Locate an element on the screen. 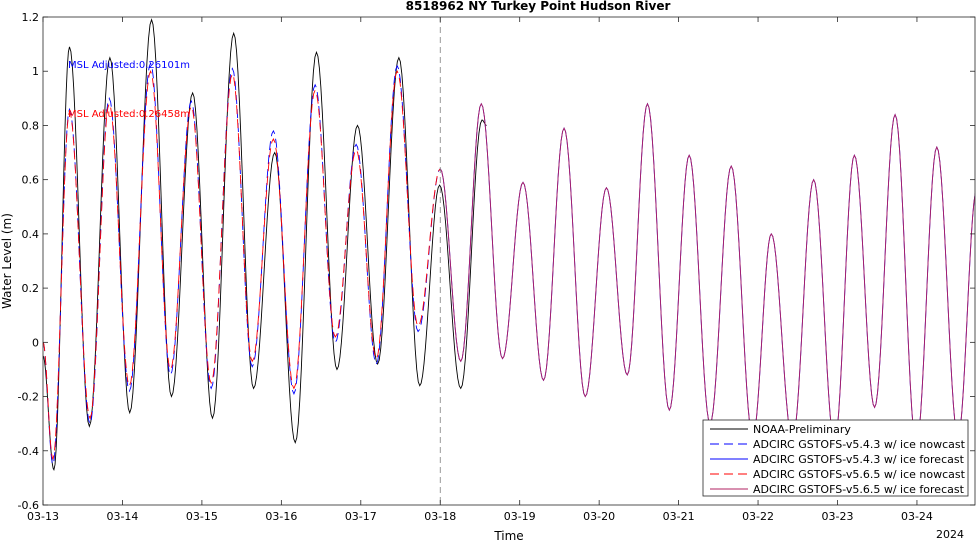 This screenshot has width=976, height=541. x-tick-label: 03-16 is located at coordinates (281, 516).